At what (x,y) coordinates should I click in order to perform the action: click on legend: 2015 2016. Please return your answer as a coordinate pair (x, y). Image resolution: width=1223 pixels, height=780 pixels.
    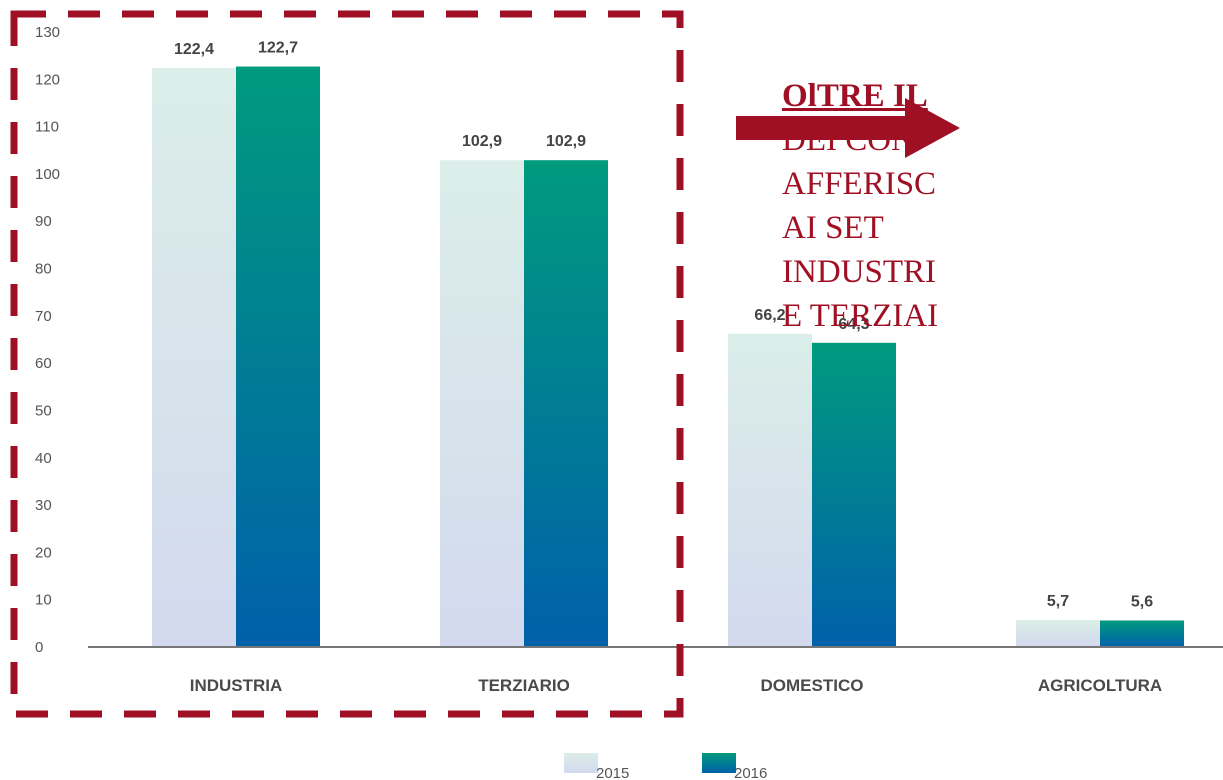
    Looking at the image, I should click on (665, 766).